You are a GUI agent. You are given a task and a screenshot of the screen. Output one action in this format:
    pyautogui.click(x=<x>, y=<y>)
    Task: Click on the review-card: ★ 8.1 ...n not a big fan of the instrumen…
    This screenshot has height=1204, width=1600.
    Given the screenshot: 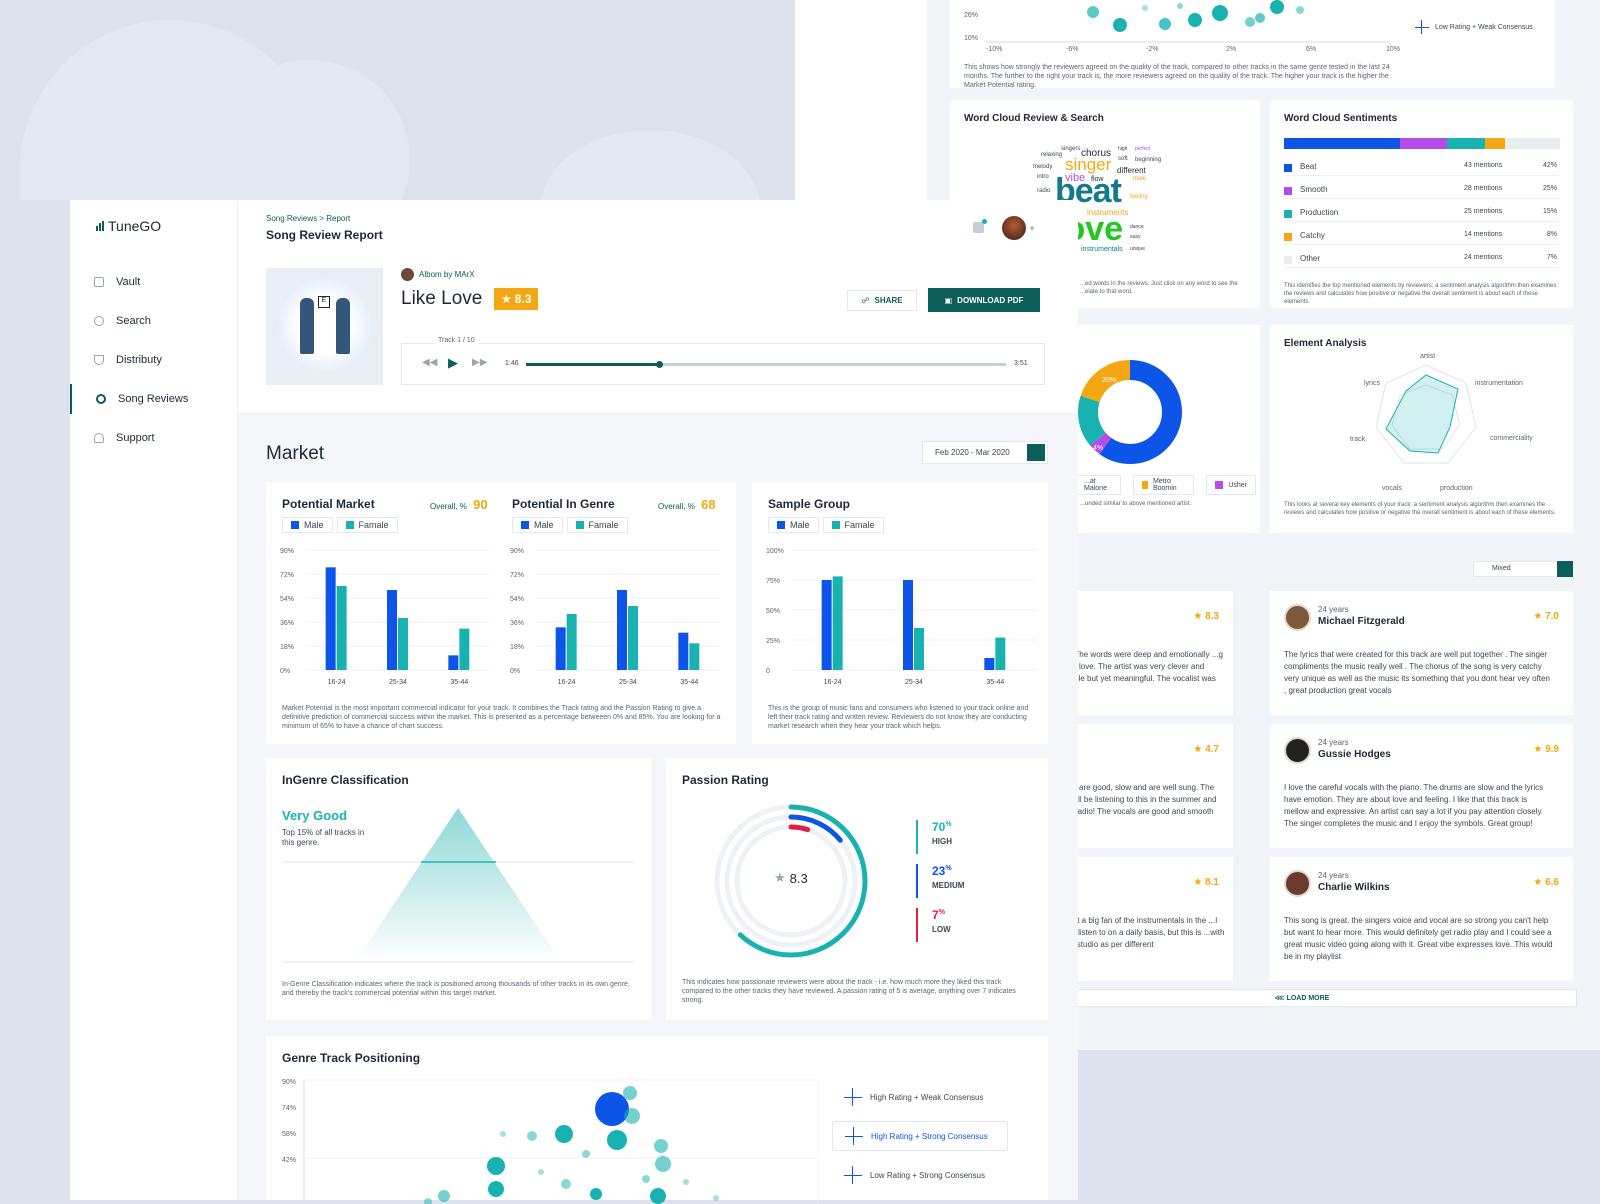 What is the action you would take?
    pyautogui.click(x=1144, y=919)
    